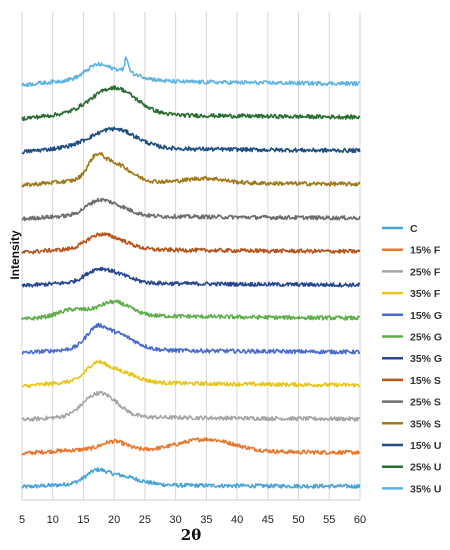  What do you see at coordinates (15, 255) in the screenshot?
I see `y-axis-label: Intensity` at bounding box center [15, 255].